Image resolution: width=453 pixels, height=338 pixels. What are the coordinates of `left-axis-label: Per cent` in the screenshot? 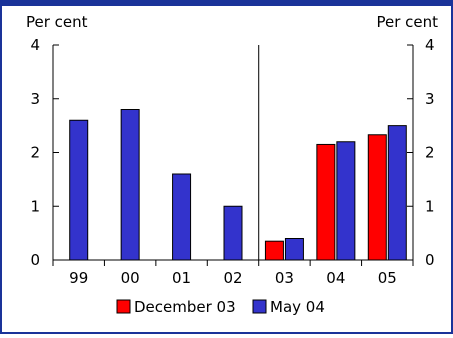 It's located at (57, 22).